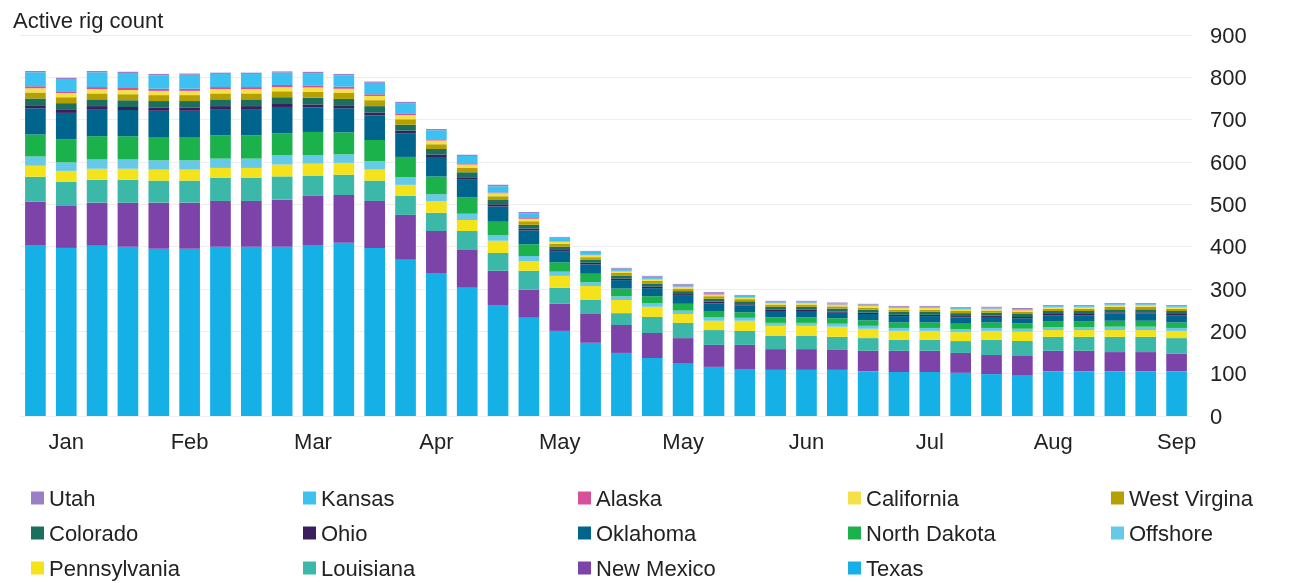 The image size is (1295, 583). What do you see at coordinates (913, 498) in the screenshot?
I see `legend-label: California` at bounding box center [913, 498].